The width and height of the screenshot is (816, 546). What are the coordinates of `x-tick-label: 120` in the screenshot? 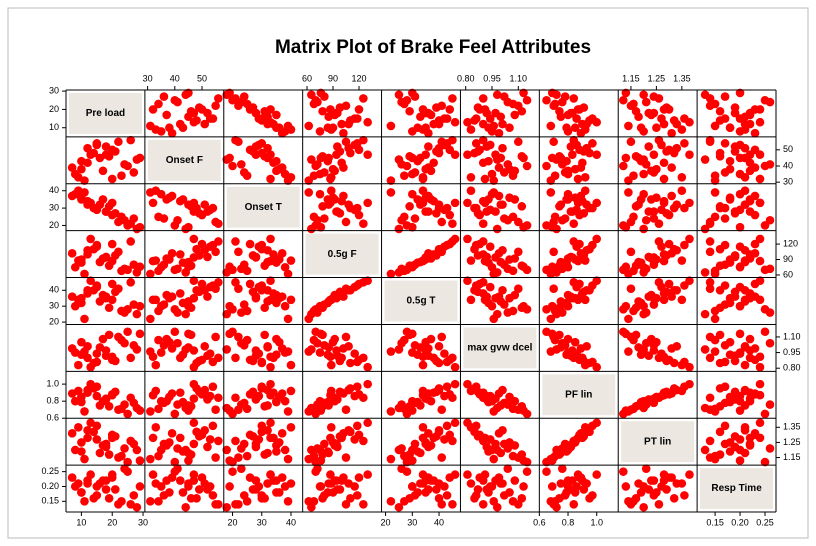 It's located at (359, 78).